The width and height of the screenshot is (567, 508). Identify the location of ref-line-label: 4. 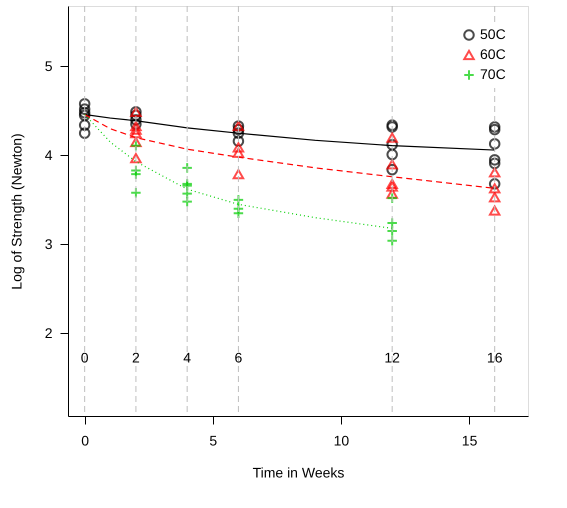
(187, 358).